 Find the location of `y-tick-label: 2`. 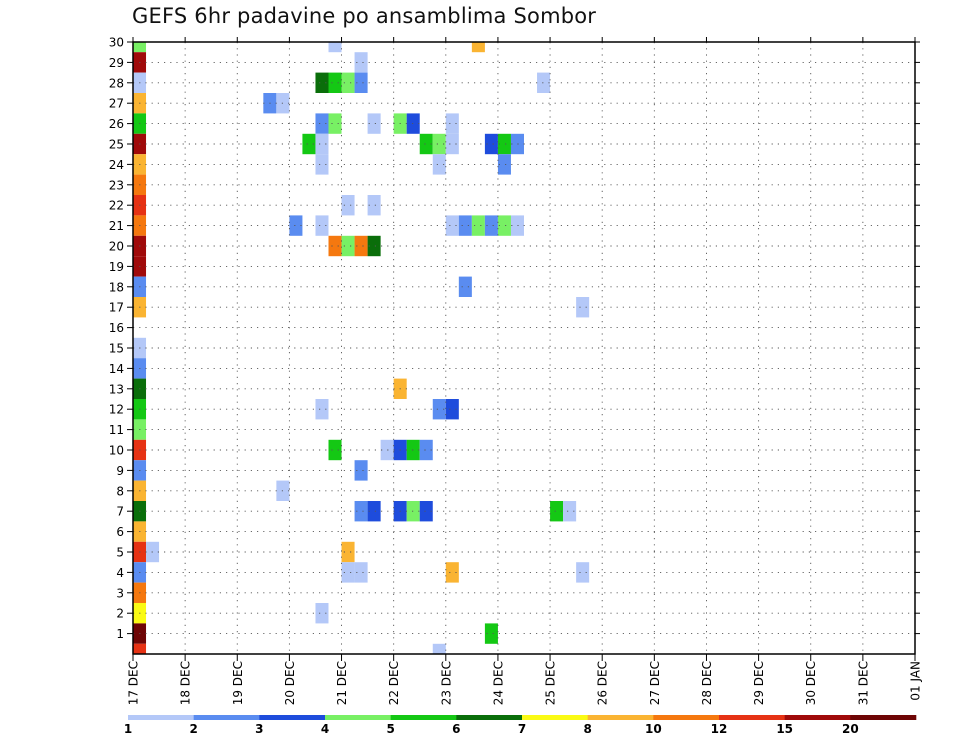

y-tick-label: 2 is located at coordinates (120, 614).